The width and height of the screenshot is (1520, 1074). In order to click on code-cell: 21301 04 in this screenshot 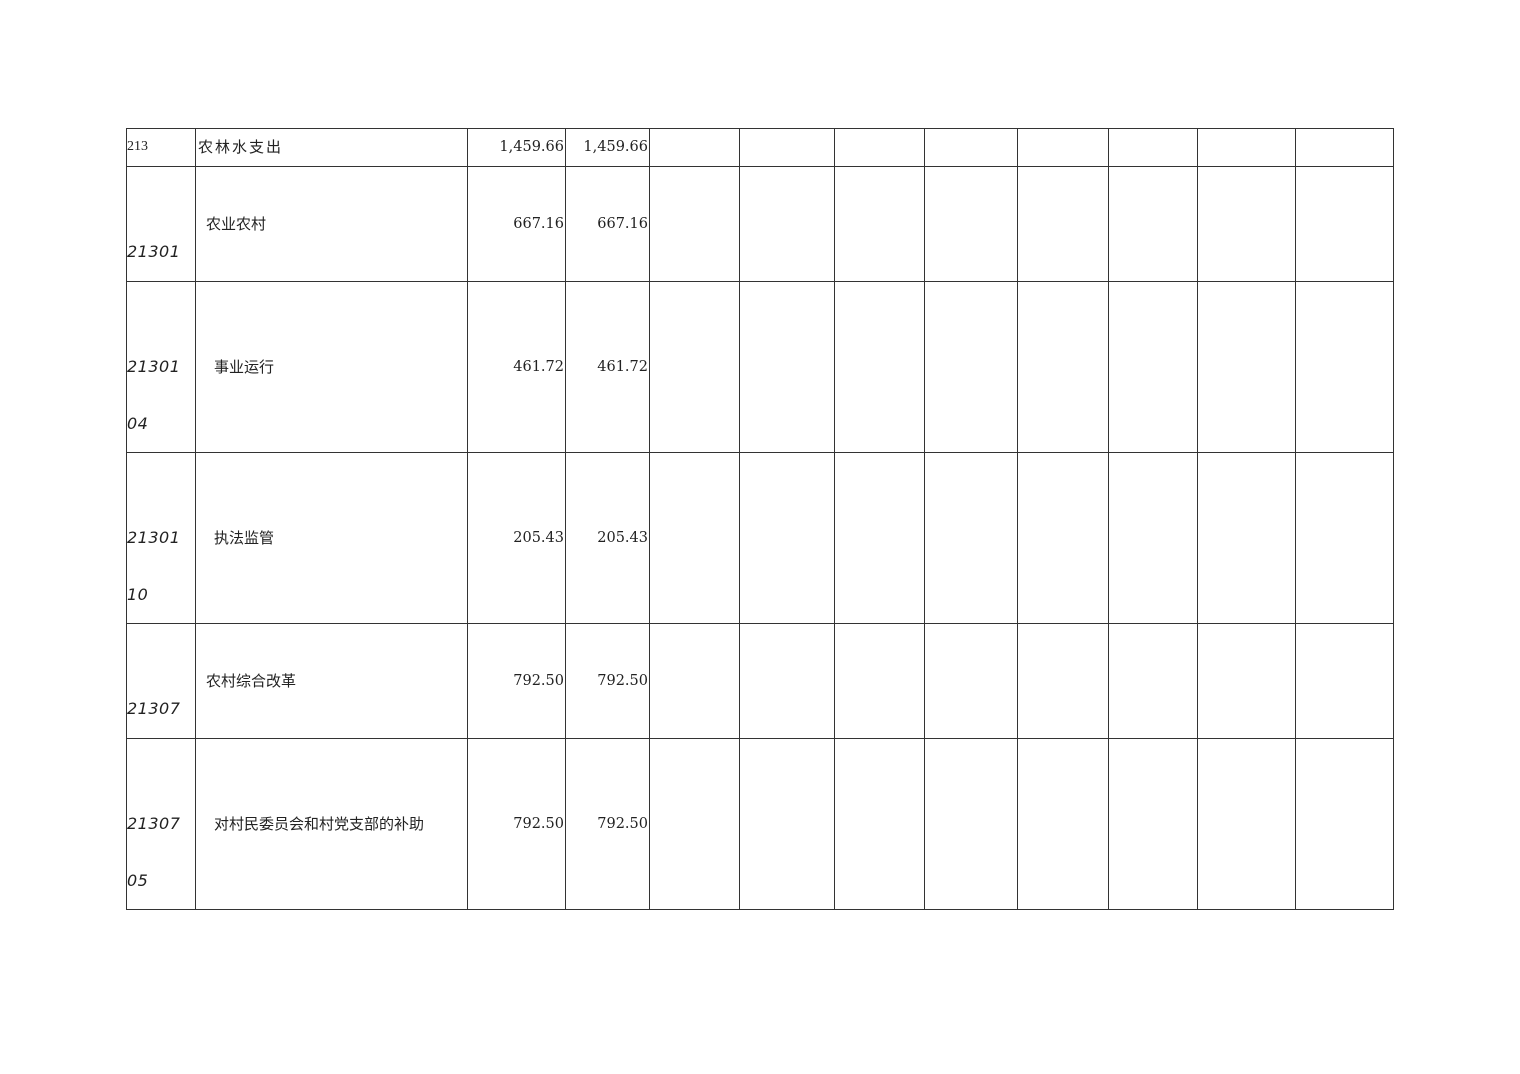, I will do `click(161, 367)`.